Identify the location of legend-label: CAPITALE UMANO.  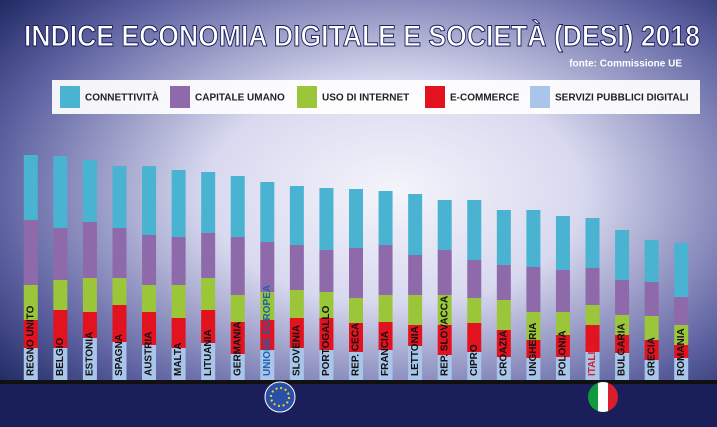
(240, 98).